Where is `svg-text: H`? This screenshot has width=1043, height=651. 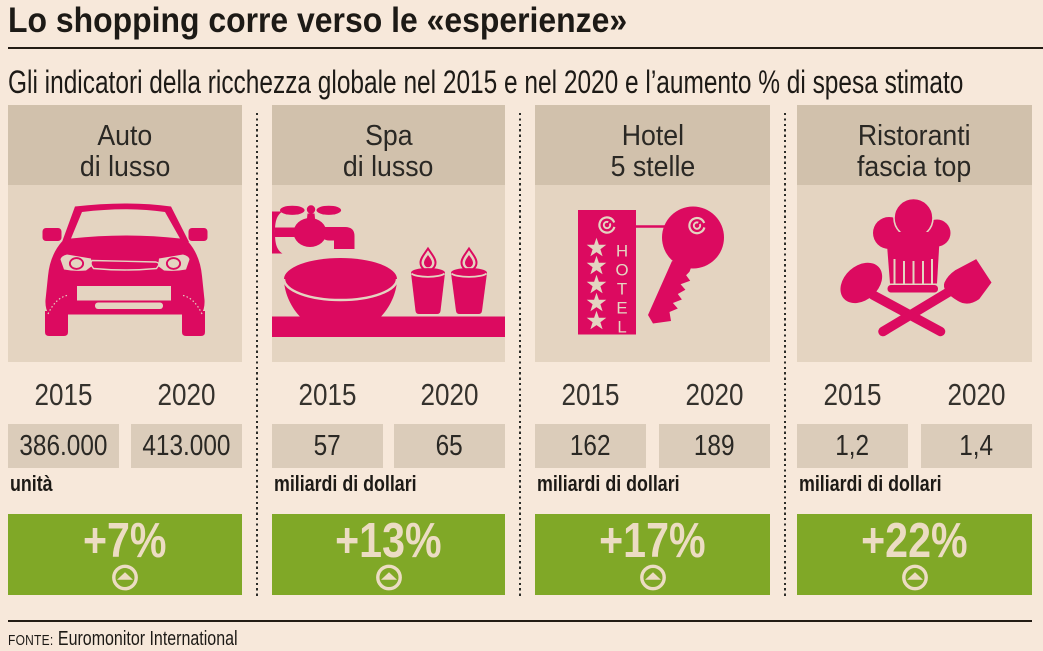 svg-text: H is located at coordinates (622, 251).